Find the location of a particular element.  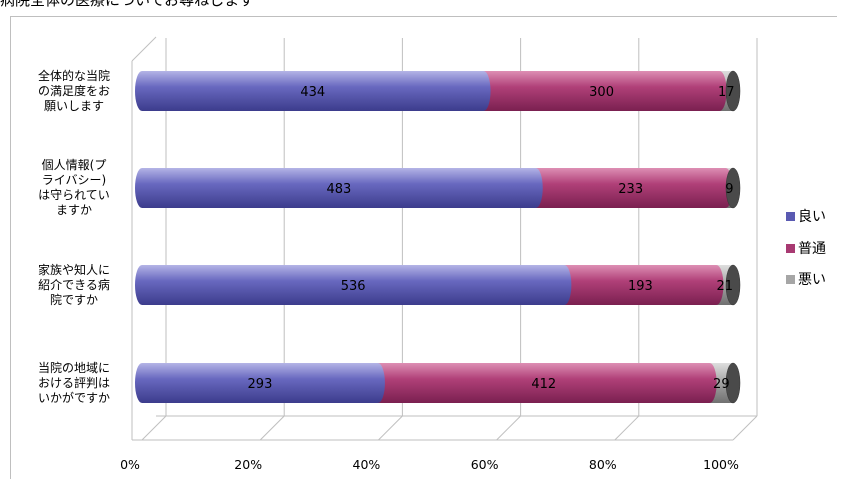

x-tick-label: 80% is located at coordinates (602, 464).